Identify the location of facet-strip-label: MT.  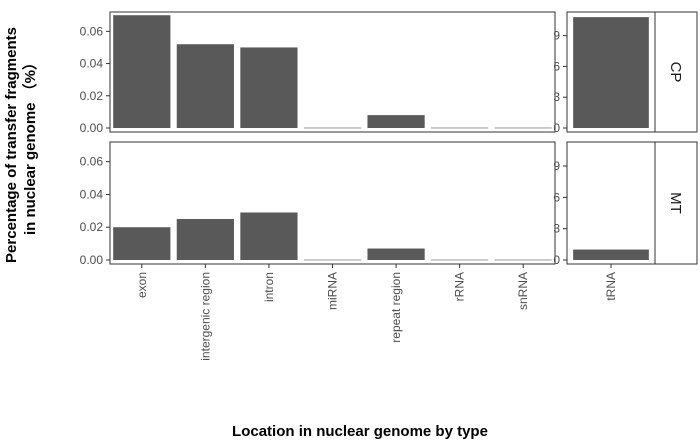
(675, 203).